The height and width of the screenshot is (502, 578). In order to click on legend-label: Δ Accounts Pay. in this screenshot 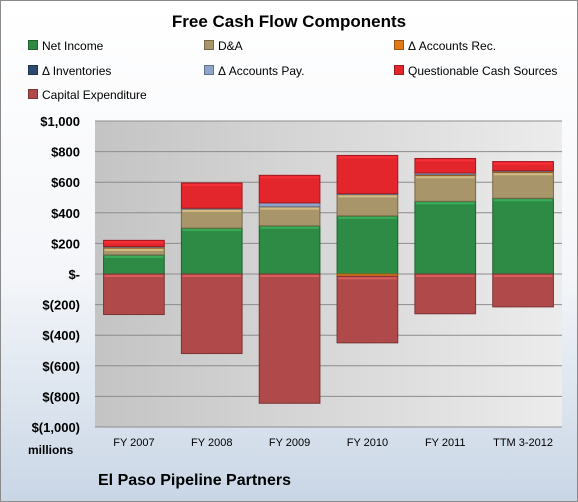, I will do `click(261, 71)`.